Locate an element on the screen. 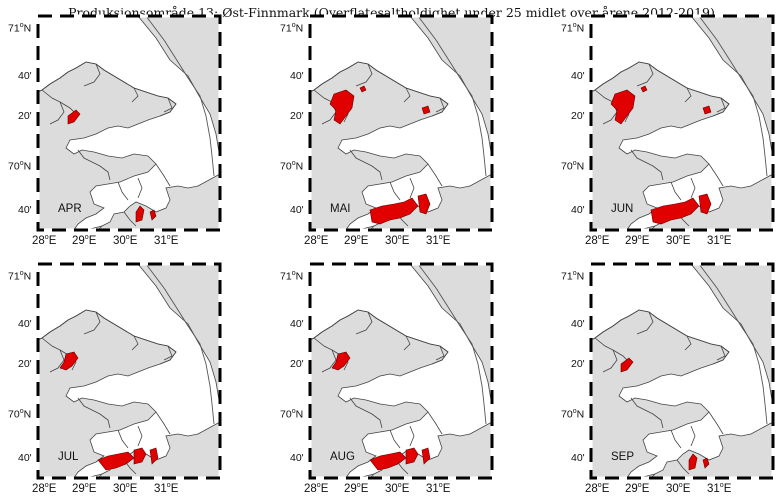 This screenshot has width=783, height=496. month-label: SEP is located at coordinates (623, 457).